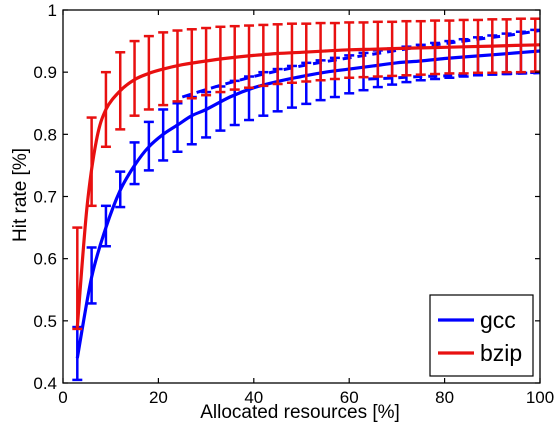 The image size is (559, 438). Describe the element at coordinates (62, 397) in the screenshot. I see `x-tick-label: 0` at that location.